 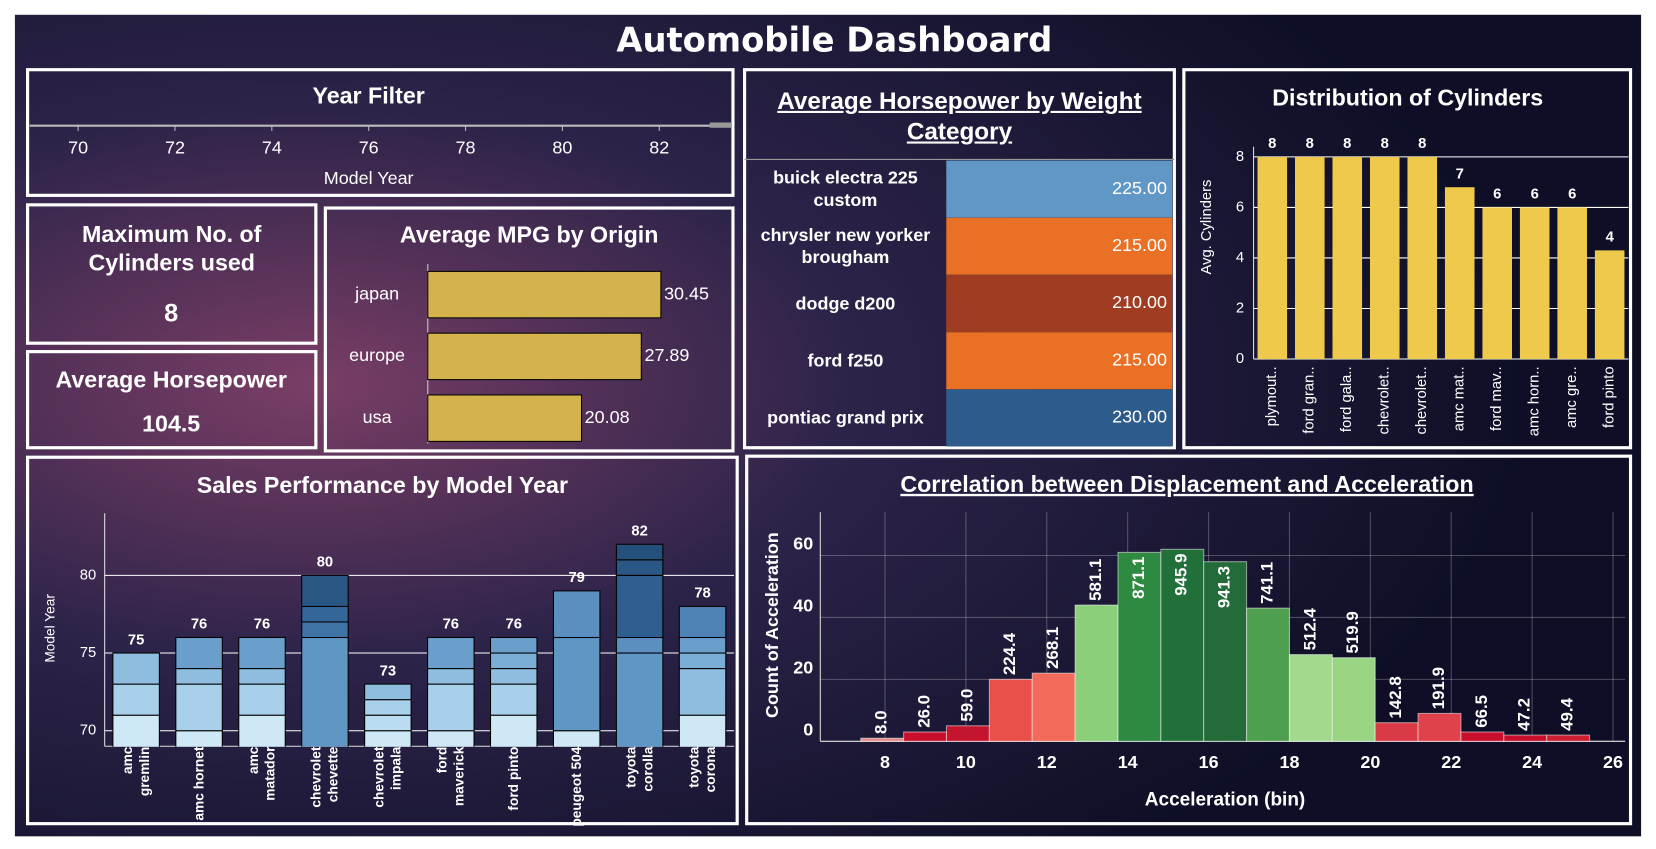 I want to click on chart-title-box: Average Horsepower by Weight Category, so click(x=959, y=116).